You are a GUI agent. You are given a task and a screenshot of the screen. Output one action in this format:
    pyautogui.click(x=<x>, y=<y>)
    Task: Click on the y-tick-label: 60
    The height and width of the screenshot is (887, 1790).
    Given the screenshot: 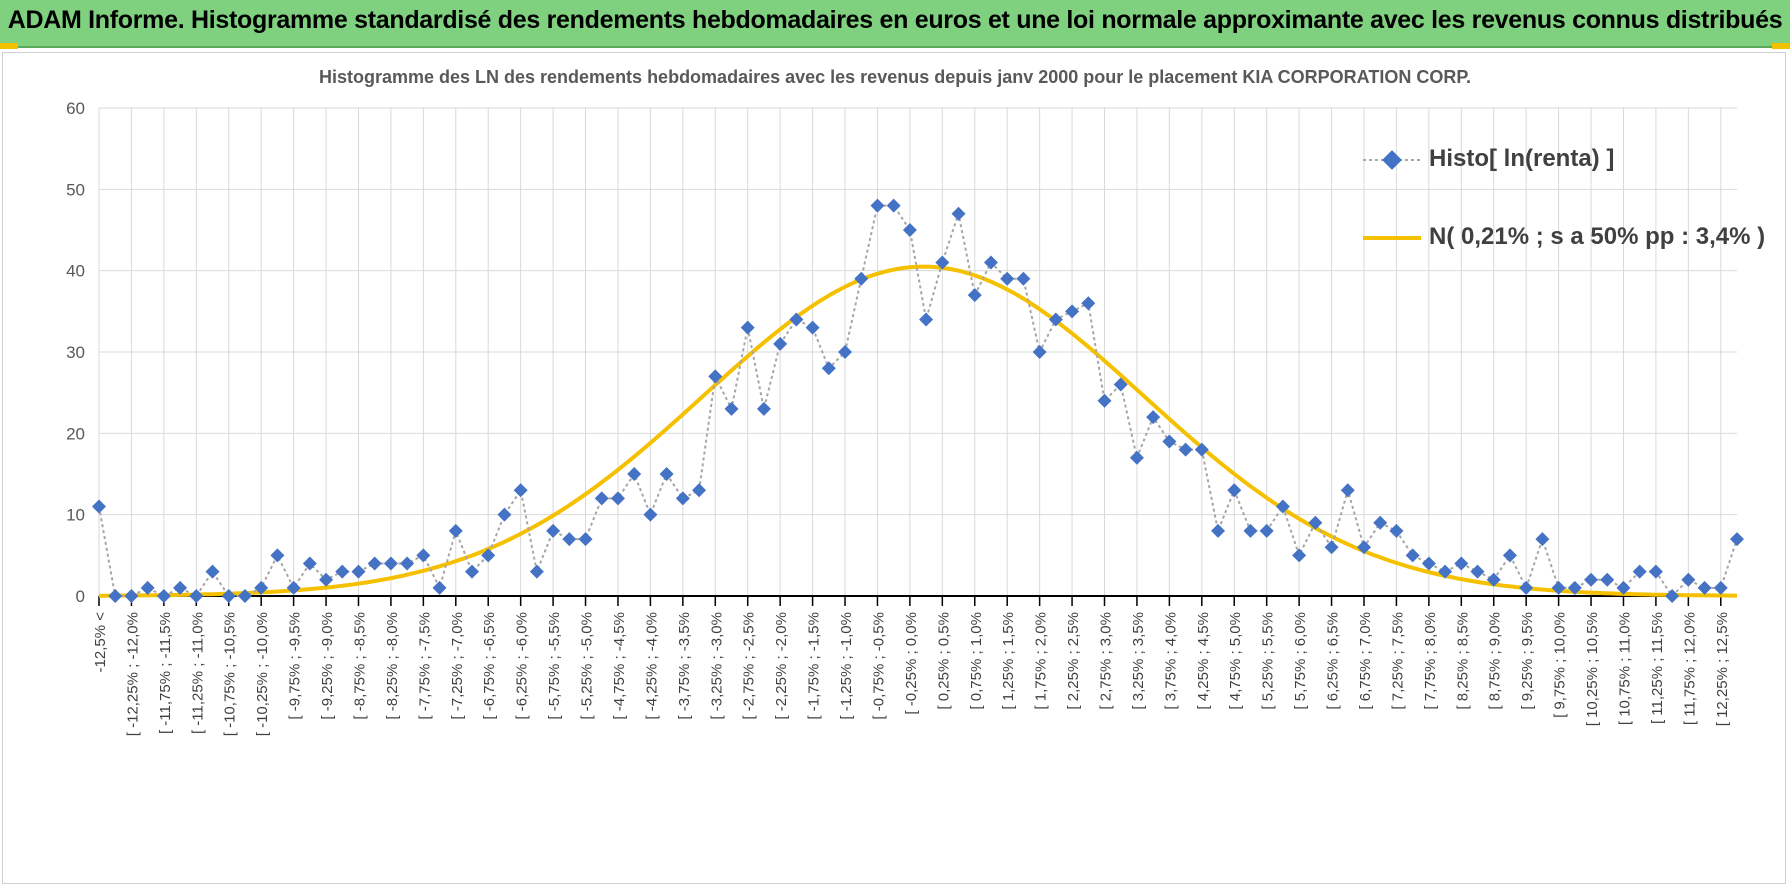 What is the action you would take?
    pyautogui.click(x=75, y=108)
    